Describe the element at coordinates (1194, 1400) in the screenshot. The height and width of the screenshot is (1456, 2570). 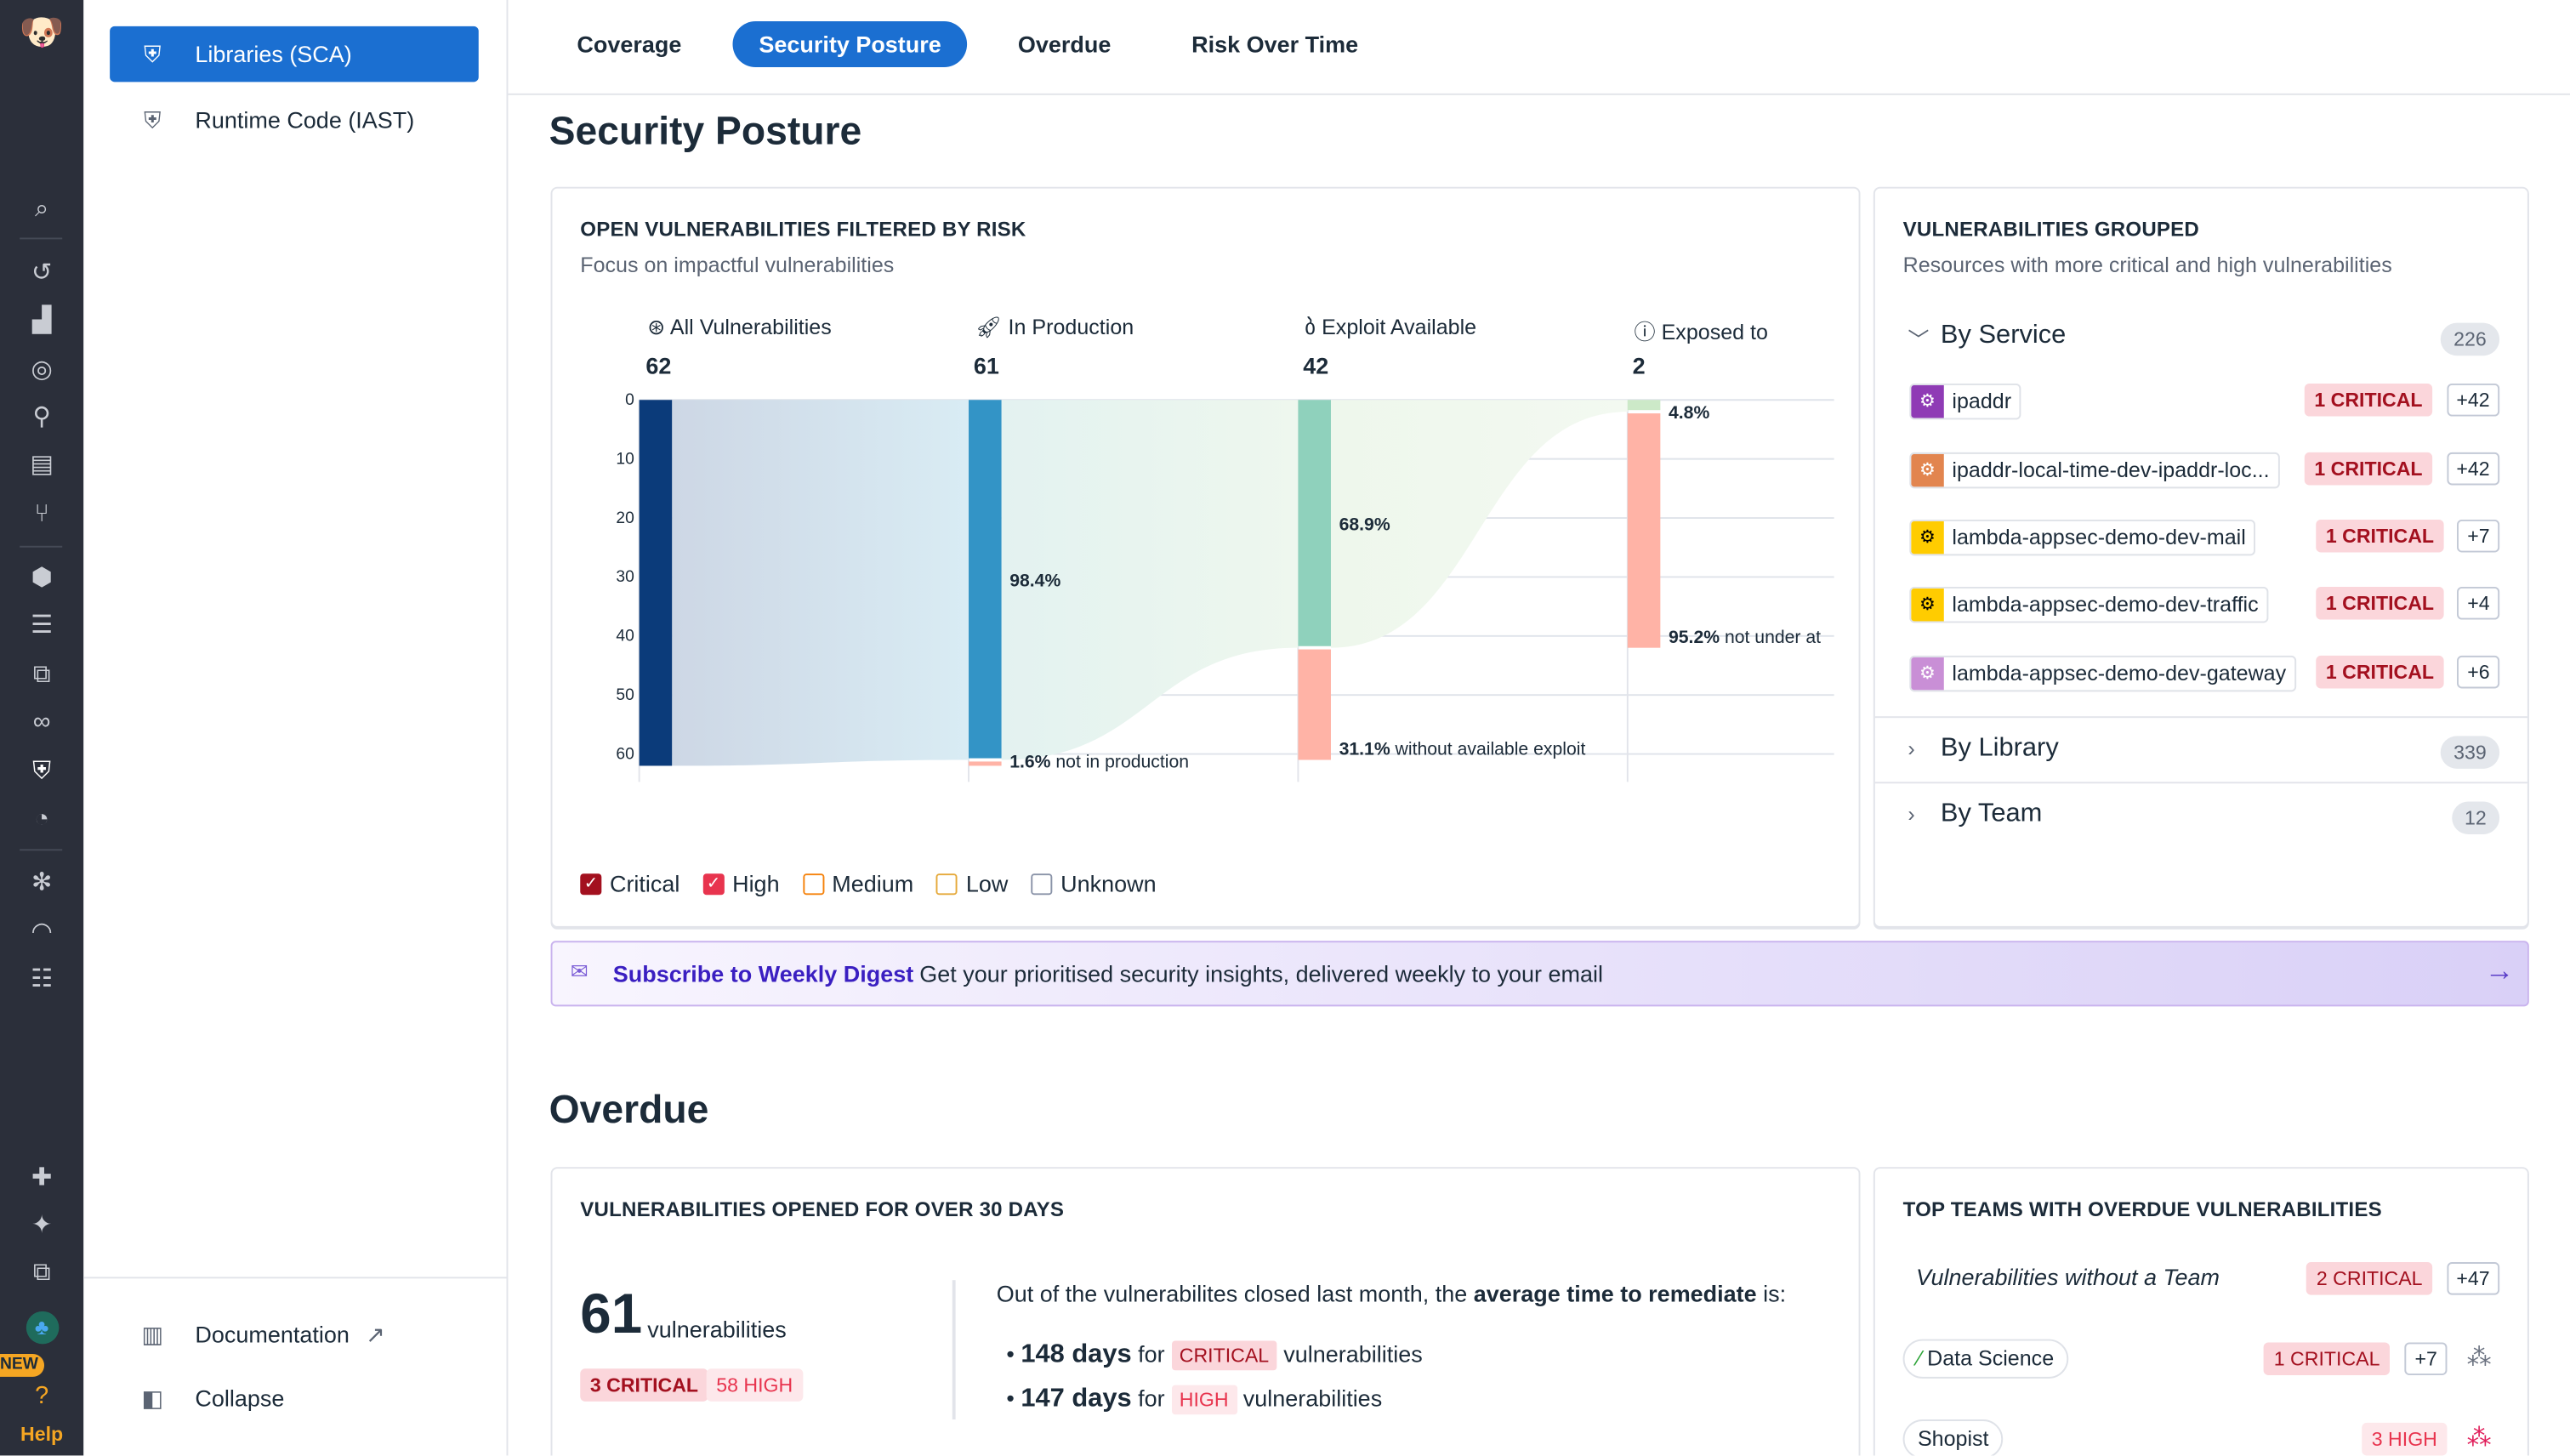
I see `remediation-item: • 147 days for HIGH vulnerabilities` at that location.